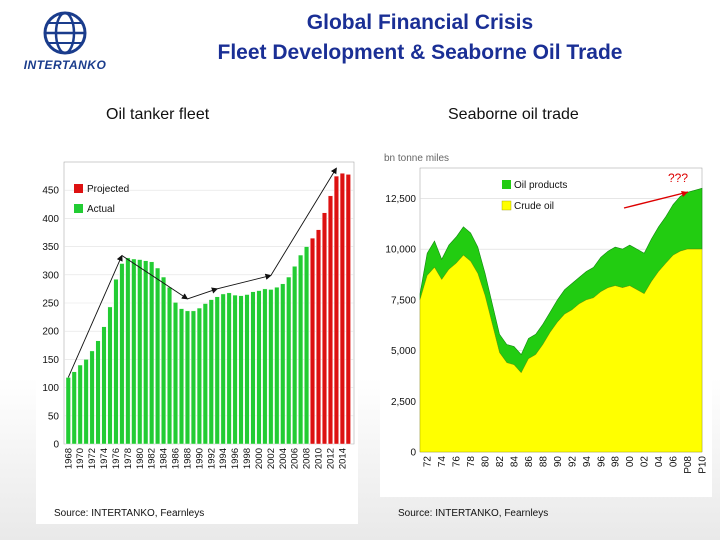 The image size is (720, 540). I want to click on y-tick-label: 100, so click(50, 388).